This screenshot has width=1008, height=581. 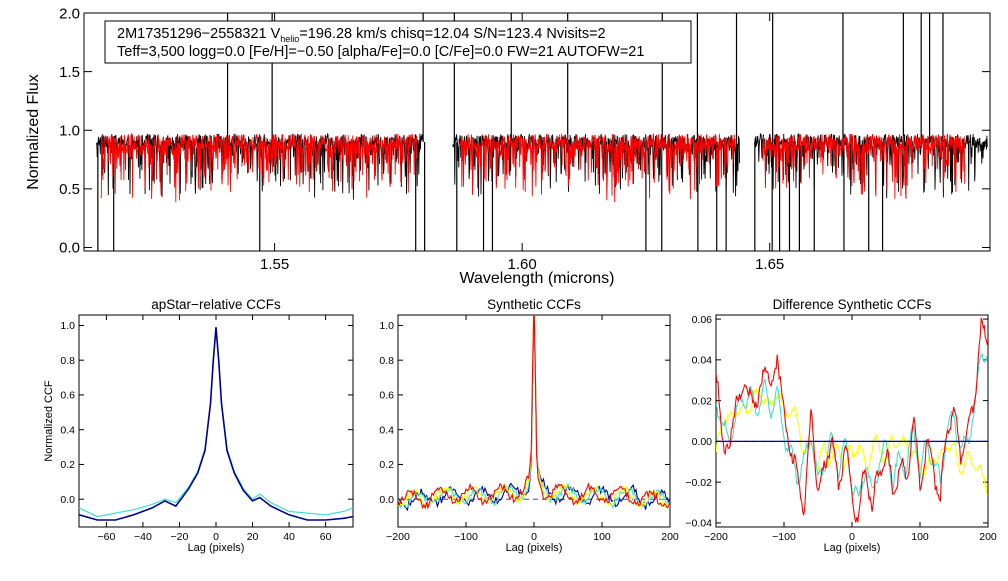 I want to click on y-tick-label: 1.5, so click(x=69, y=72).